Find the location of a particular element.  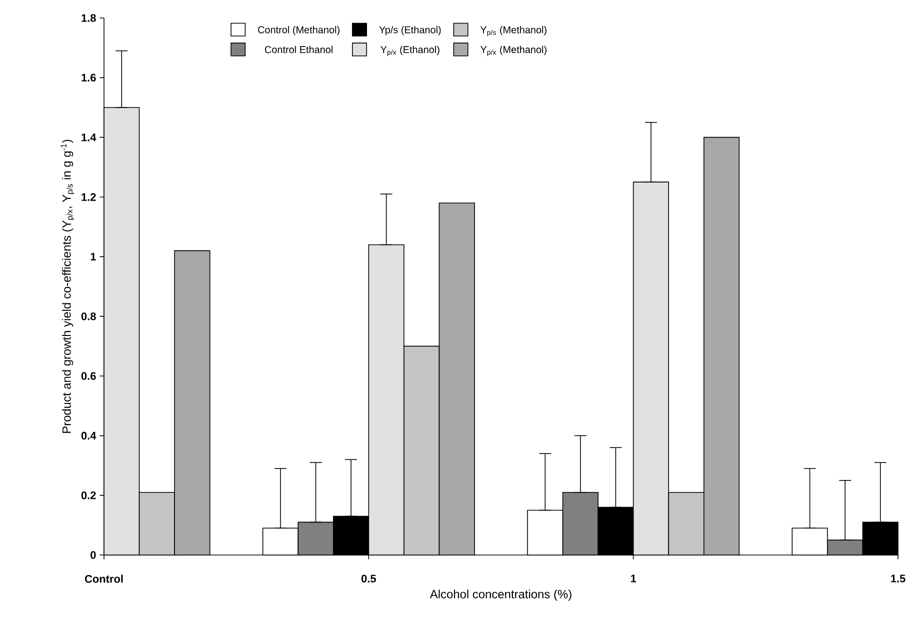

x-tick-label: 1.5 is located at coordinates (898, 578).